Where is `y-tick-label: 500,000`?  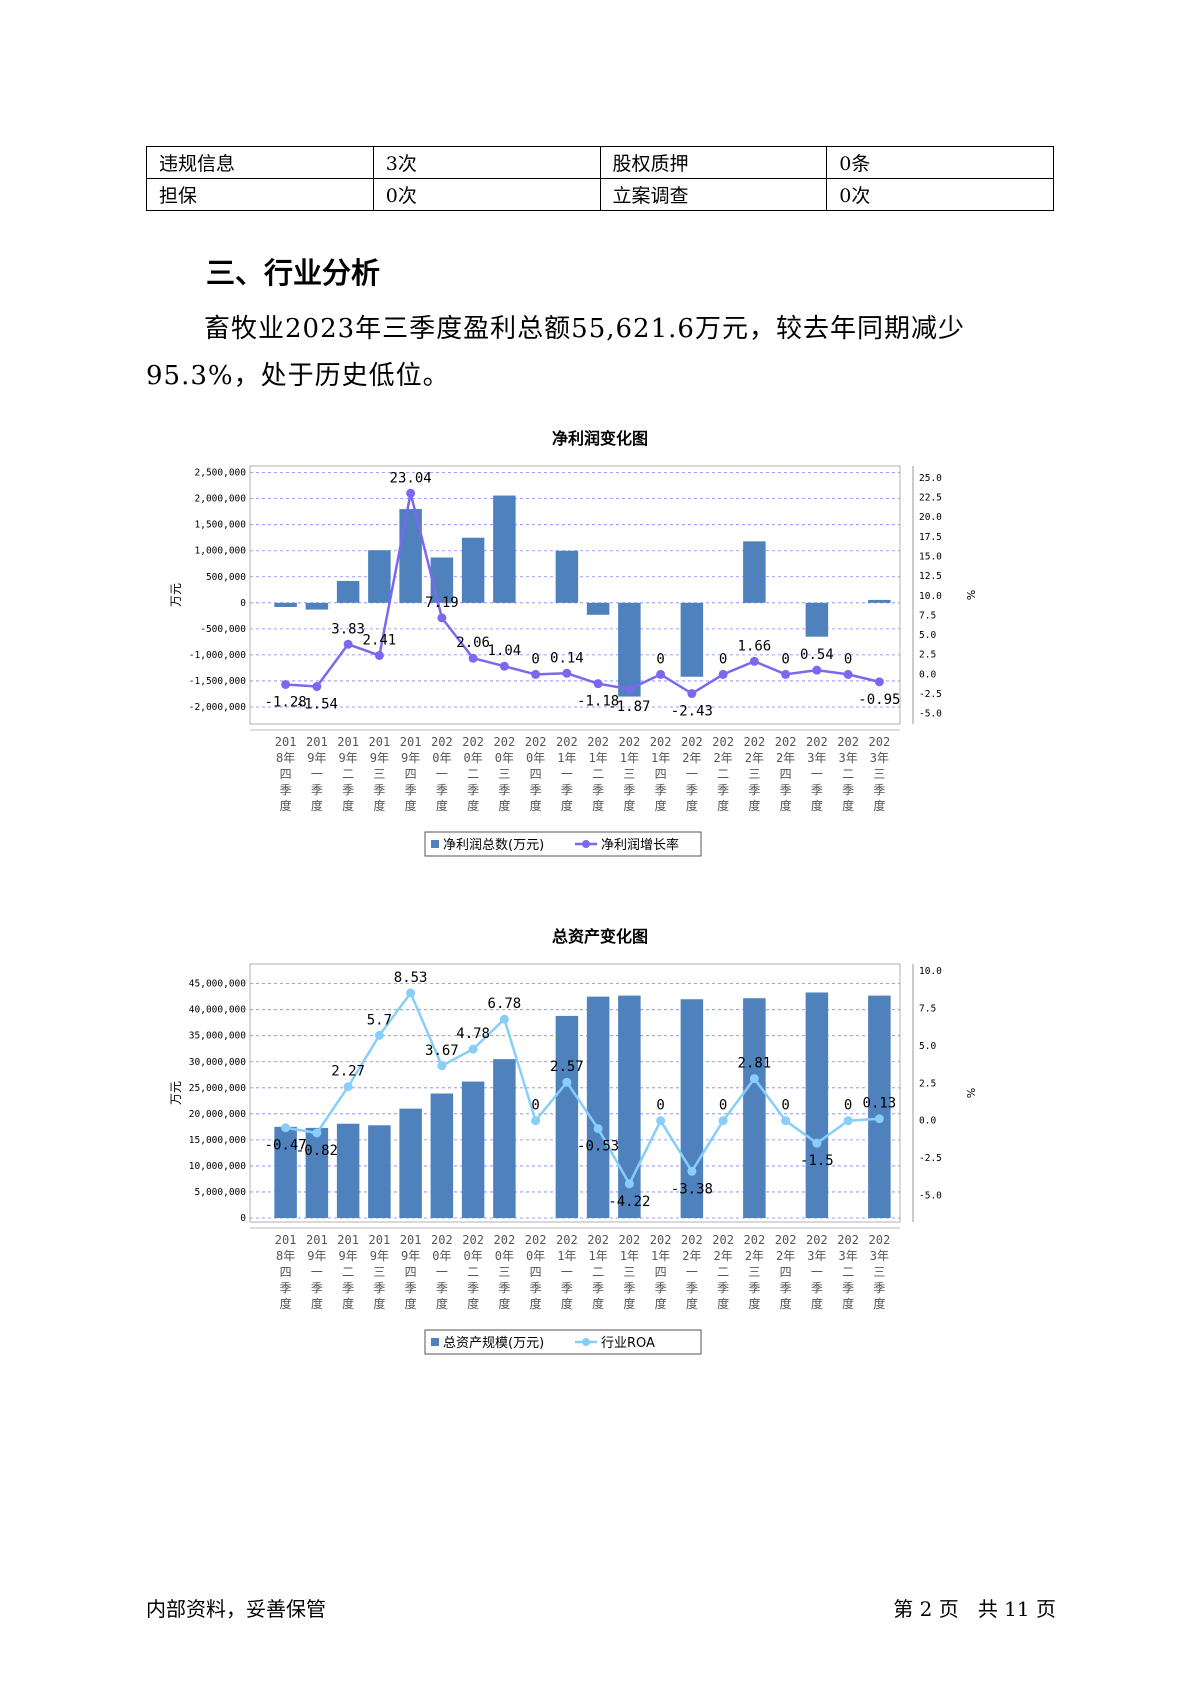 y-tick-label: 500,000 is located at coordinates (226, 577).